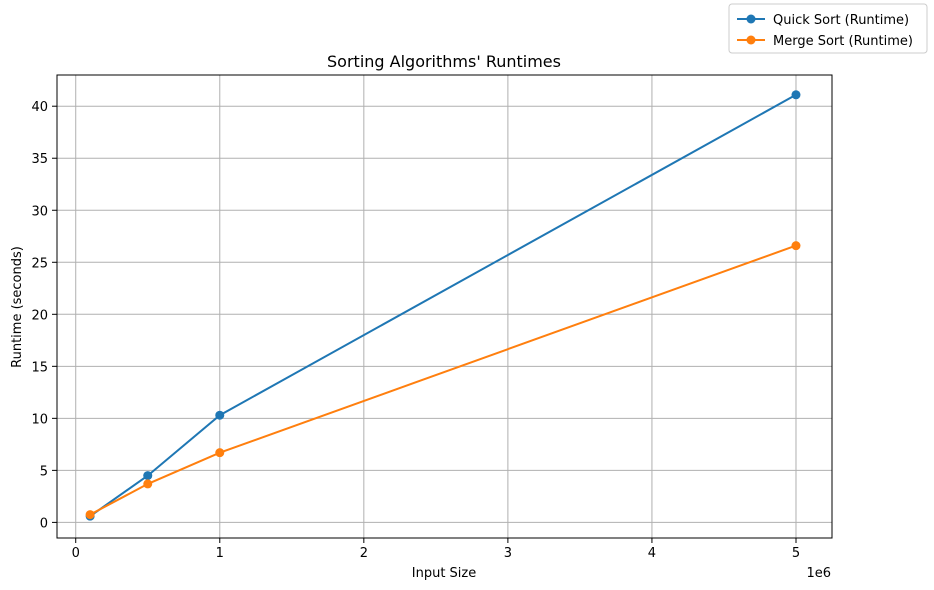  Describe the element at coordinates (220, 553) in the screenshot. I see `x-tick-label: 1` at that location.